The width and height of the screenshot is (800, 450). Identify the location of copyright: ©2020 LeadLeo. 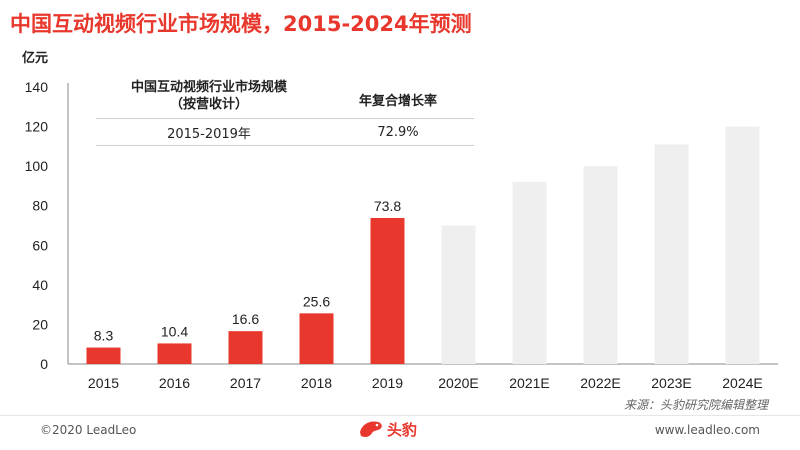
(88, 430).